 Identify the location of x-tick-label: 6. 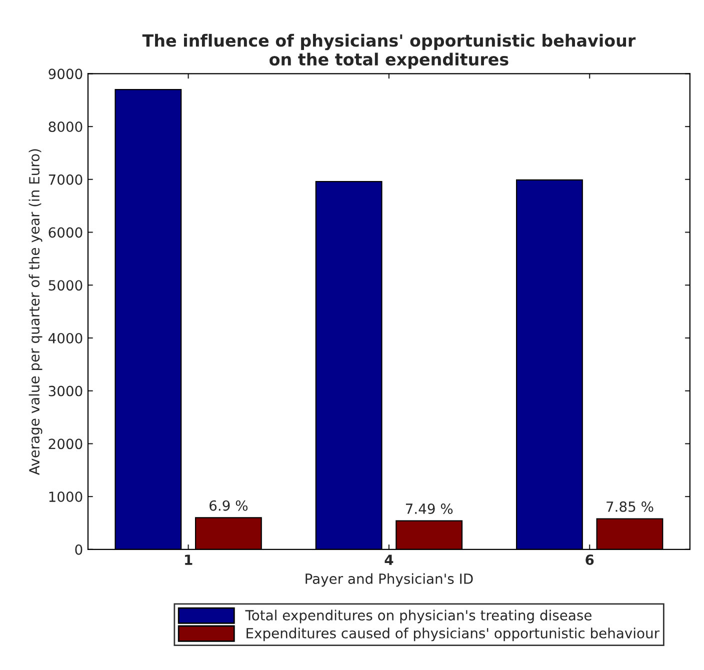
(590, 560).